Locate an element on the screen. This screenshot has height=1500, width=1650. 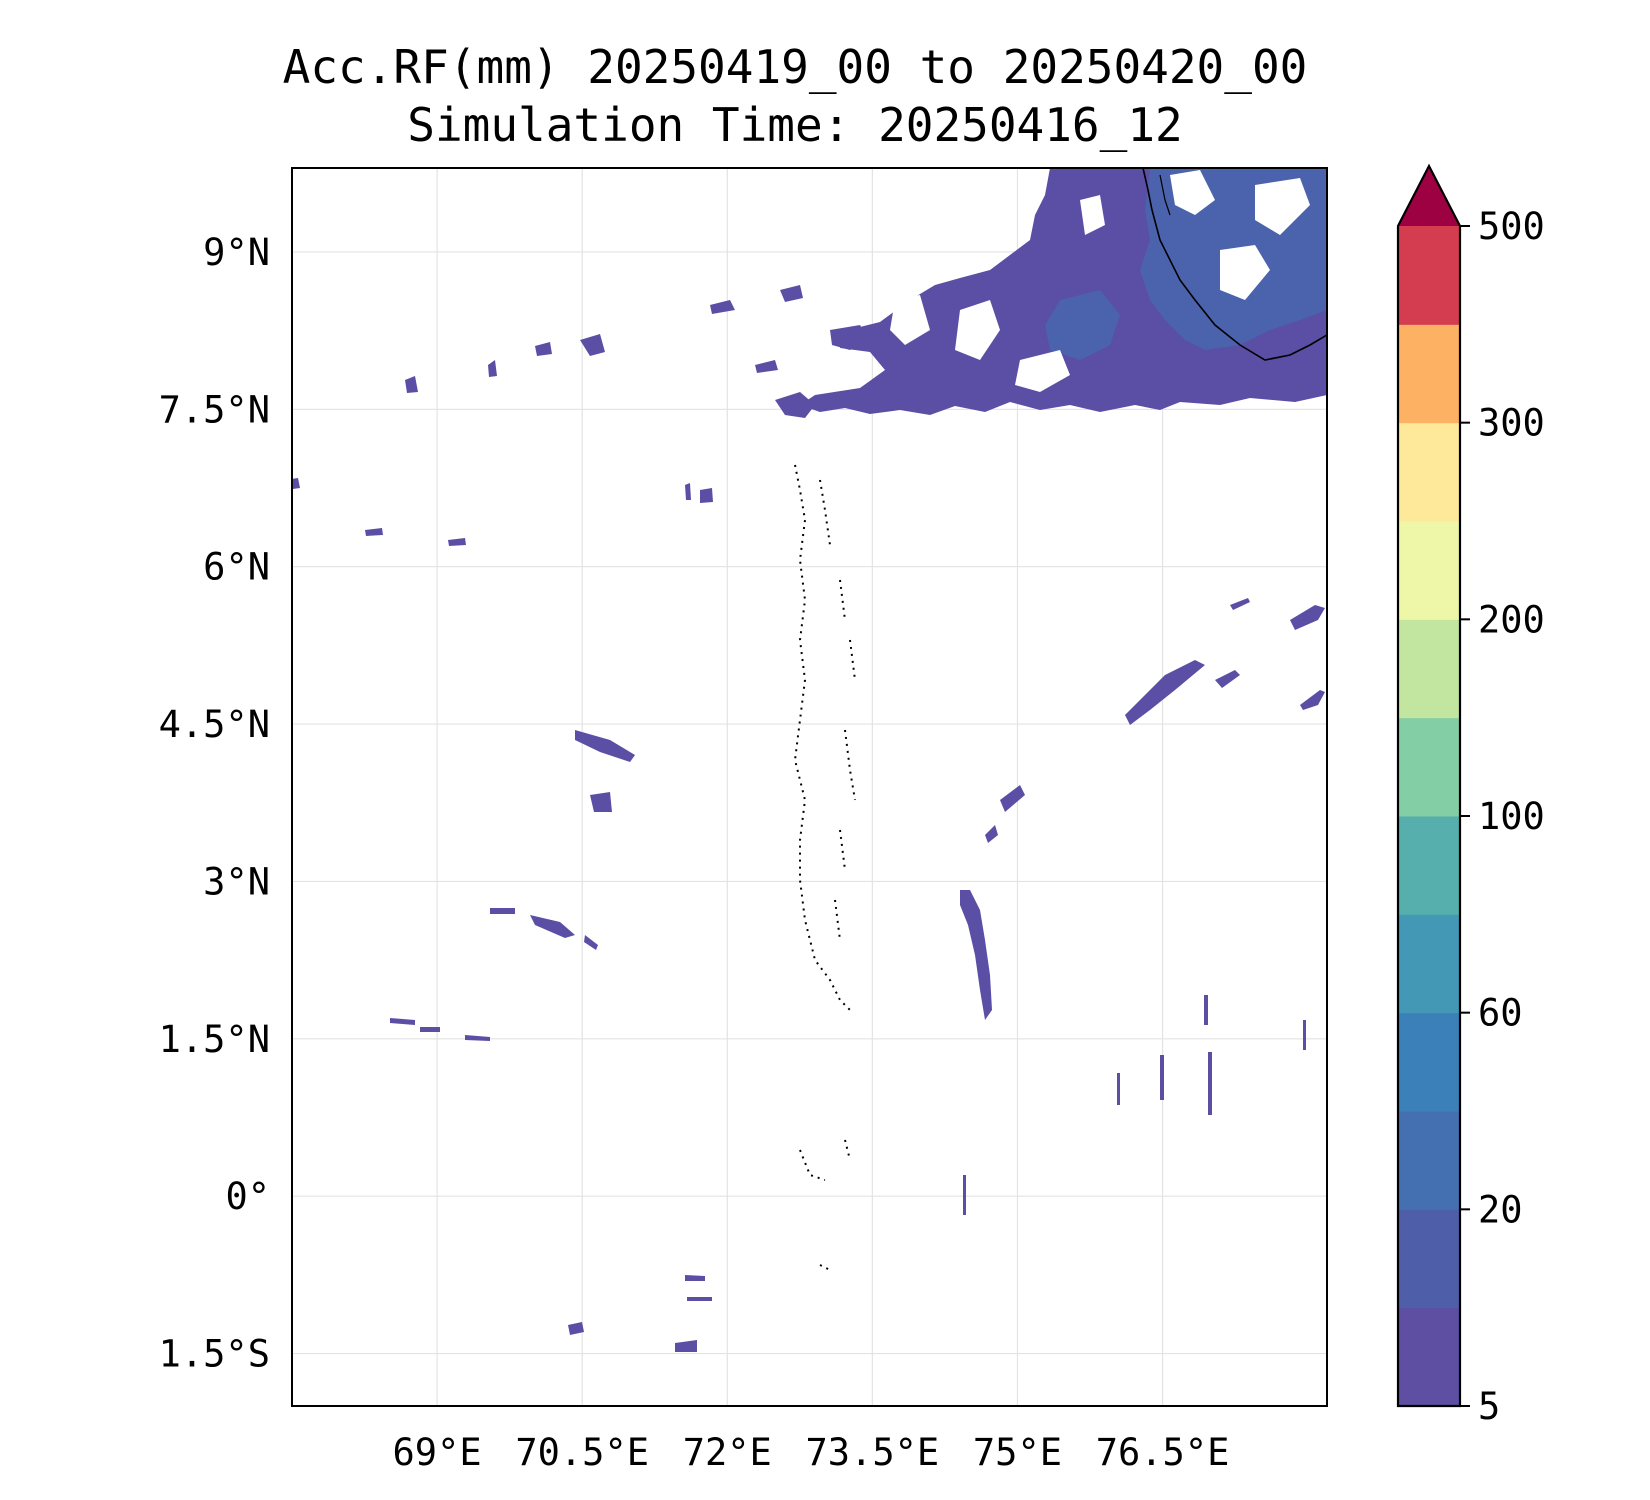
y-tick-label: 1.5°S is located at coordinates (214, 1354).